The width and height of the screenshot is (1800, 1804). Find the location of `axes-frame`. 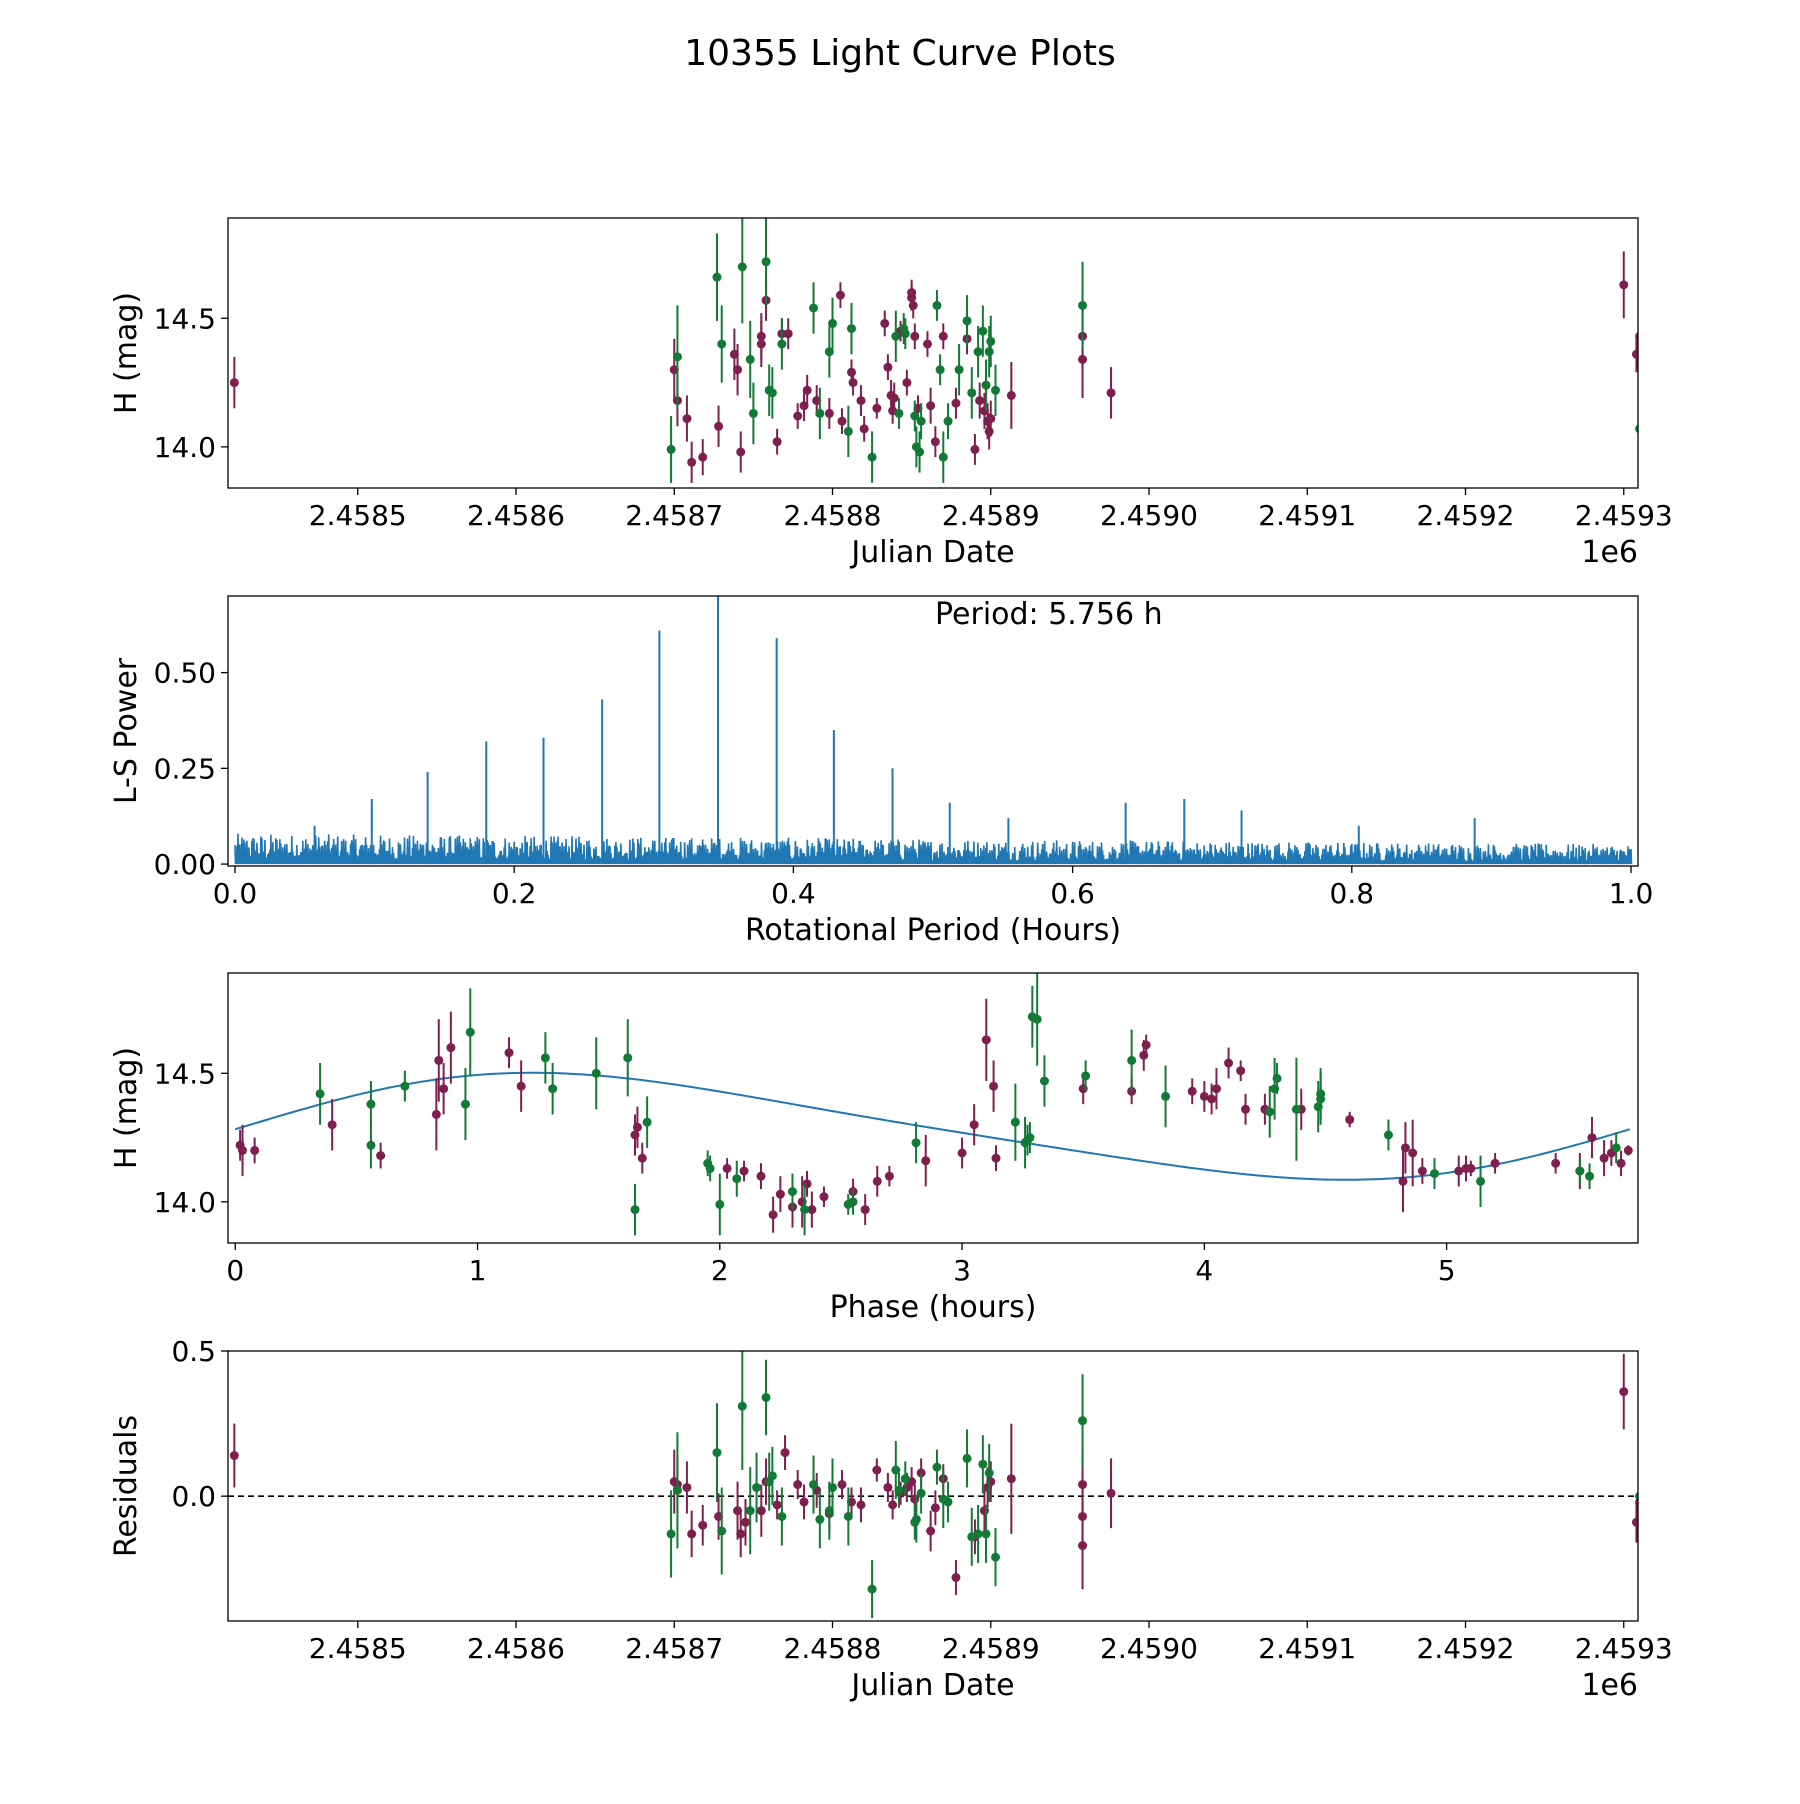

axes-frame is located at coordinates (933, 731).